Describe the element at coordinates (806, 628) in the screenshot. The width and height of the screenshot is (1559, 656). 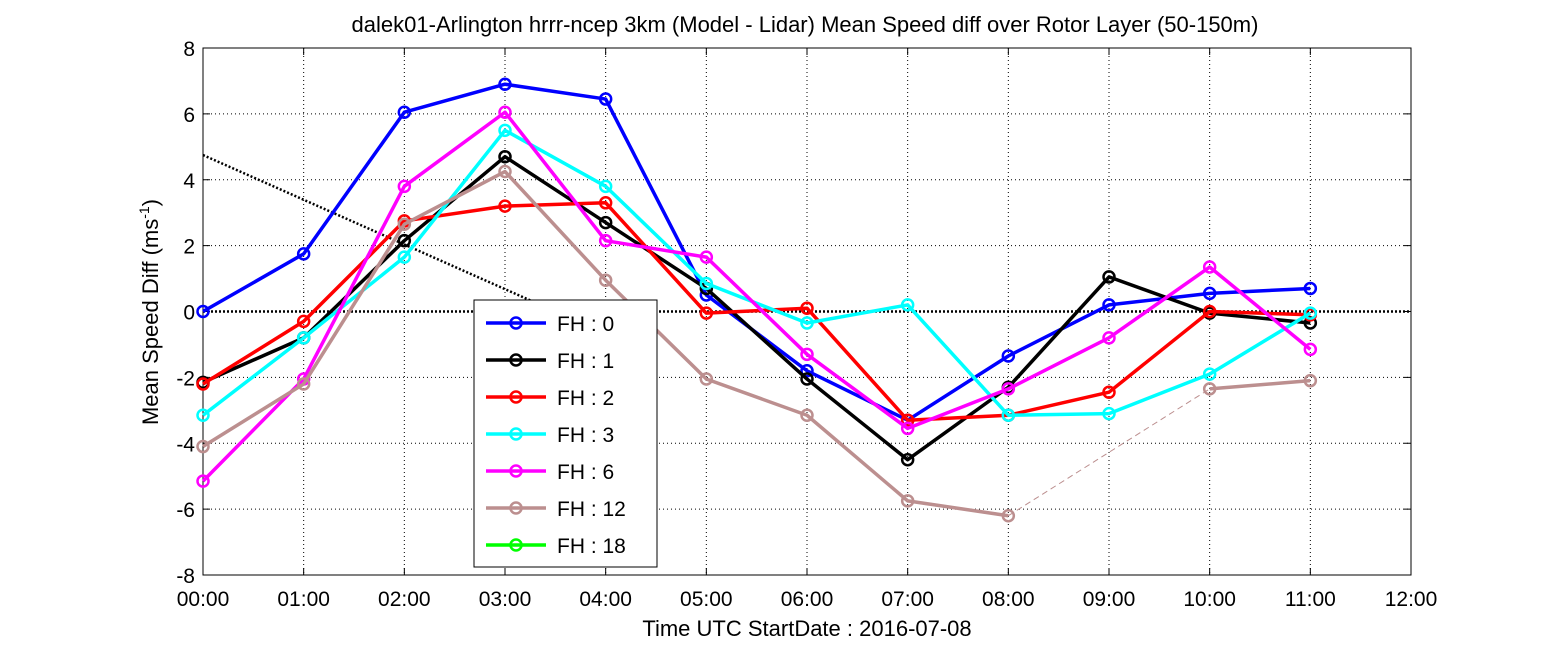
I see `x-axis-label: Time UTC StartDate : 2016-07-08` at that location.